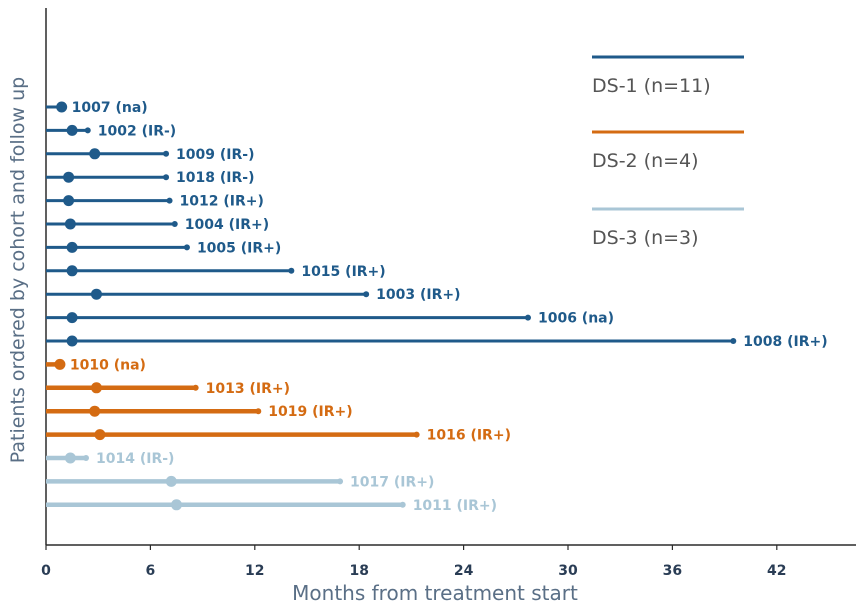 The image size is (857, 606). I want to click on patient-label: 1012 (IR+), so click(222, 202).